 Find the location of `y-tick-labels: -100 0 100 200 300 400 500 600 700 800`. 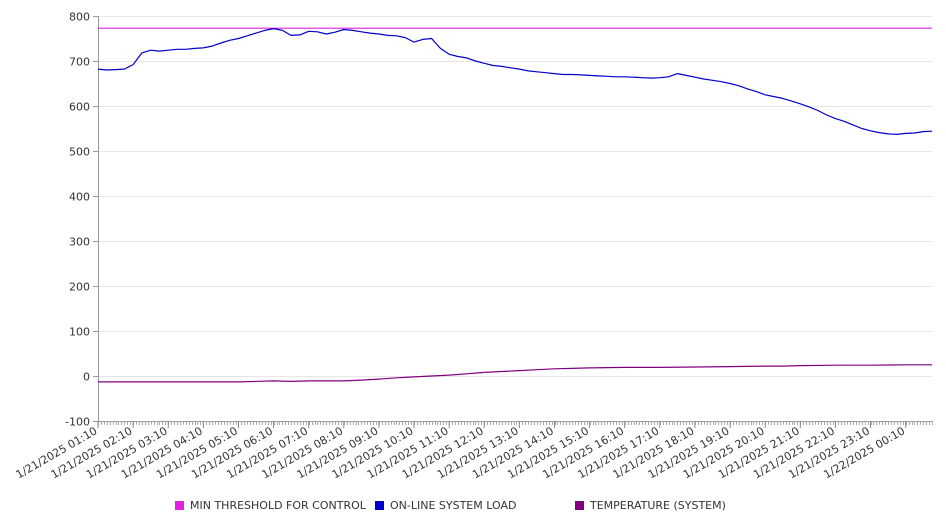

y-tick-labels: -100 0 100 200 300 400 500 600 700 800 is located at coordinates (77, 220).